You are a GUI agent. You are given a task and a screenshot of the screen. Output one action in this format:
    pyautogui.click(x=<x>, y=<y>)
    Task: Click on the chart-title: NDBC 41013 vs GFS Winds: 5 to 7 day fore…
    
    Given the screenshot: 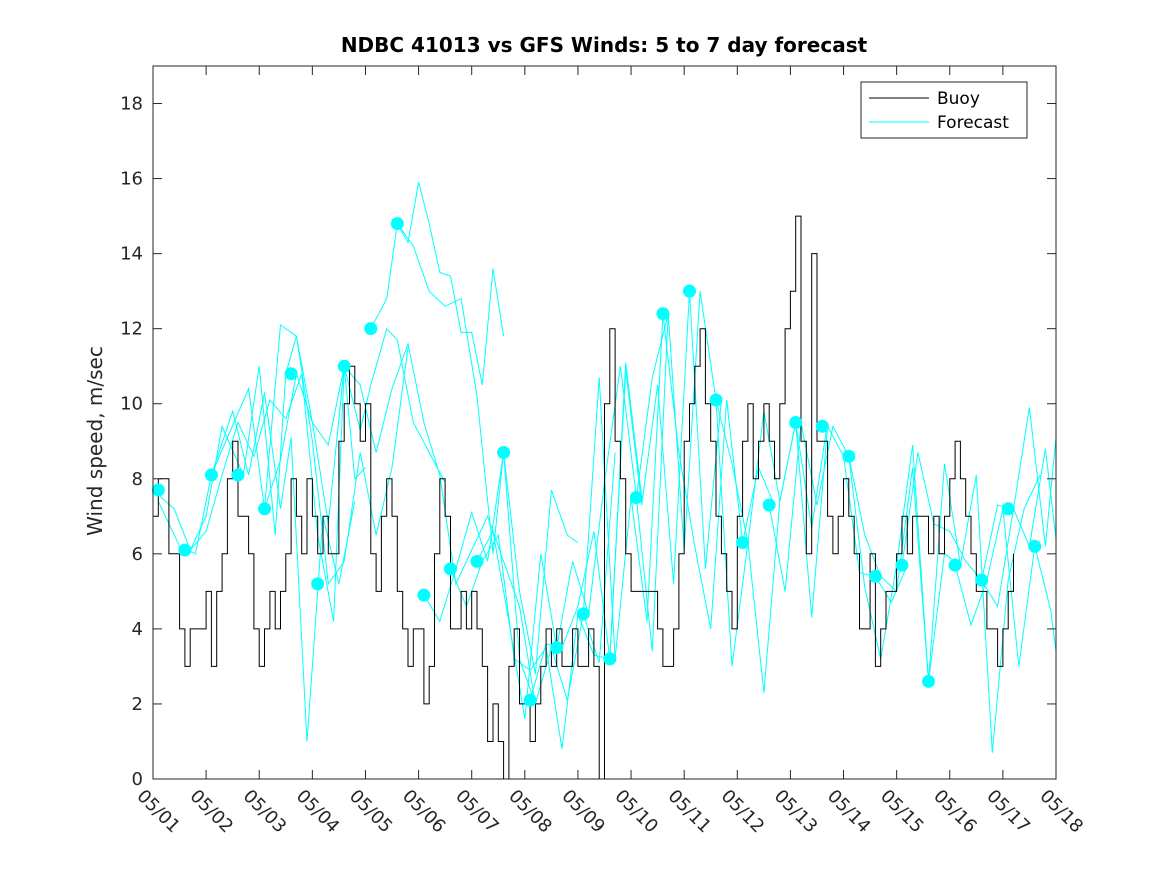 What is the action you would take?
    pyautogui.click(x=604, y=45)
    